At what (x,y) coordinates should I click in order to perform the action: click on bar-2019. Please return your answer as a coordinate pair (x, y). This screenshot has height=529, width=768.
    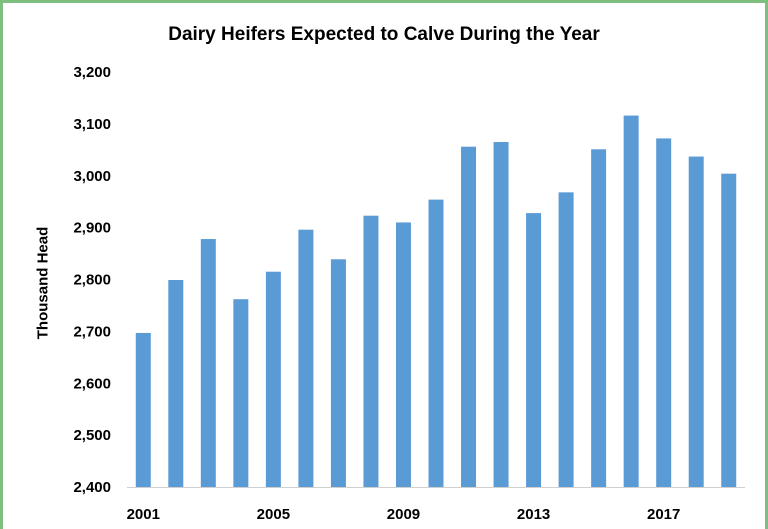
    Looking at the image, I should click on (729, 330).